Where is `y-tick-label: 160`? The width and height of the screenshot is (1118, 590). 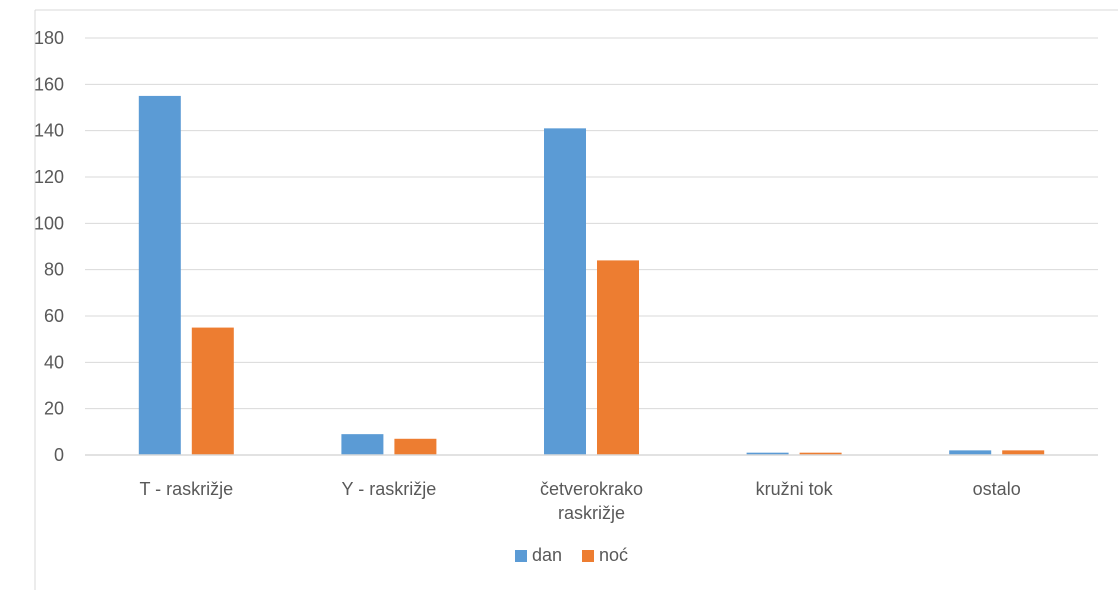 y-tick-label: 160 is located at coordinates (49, 84).